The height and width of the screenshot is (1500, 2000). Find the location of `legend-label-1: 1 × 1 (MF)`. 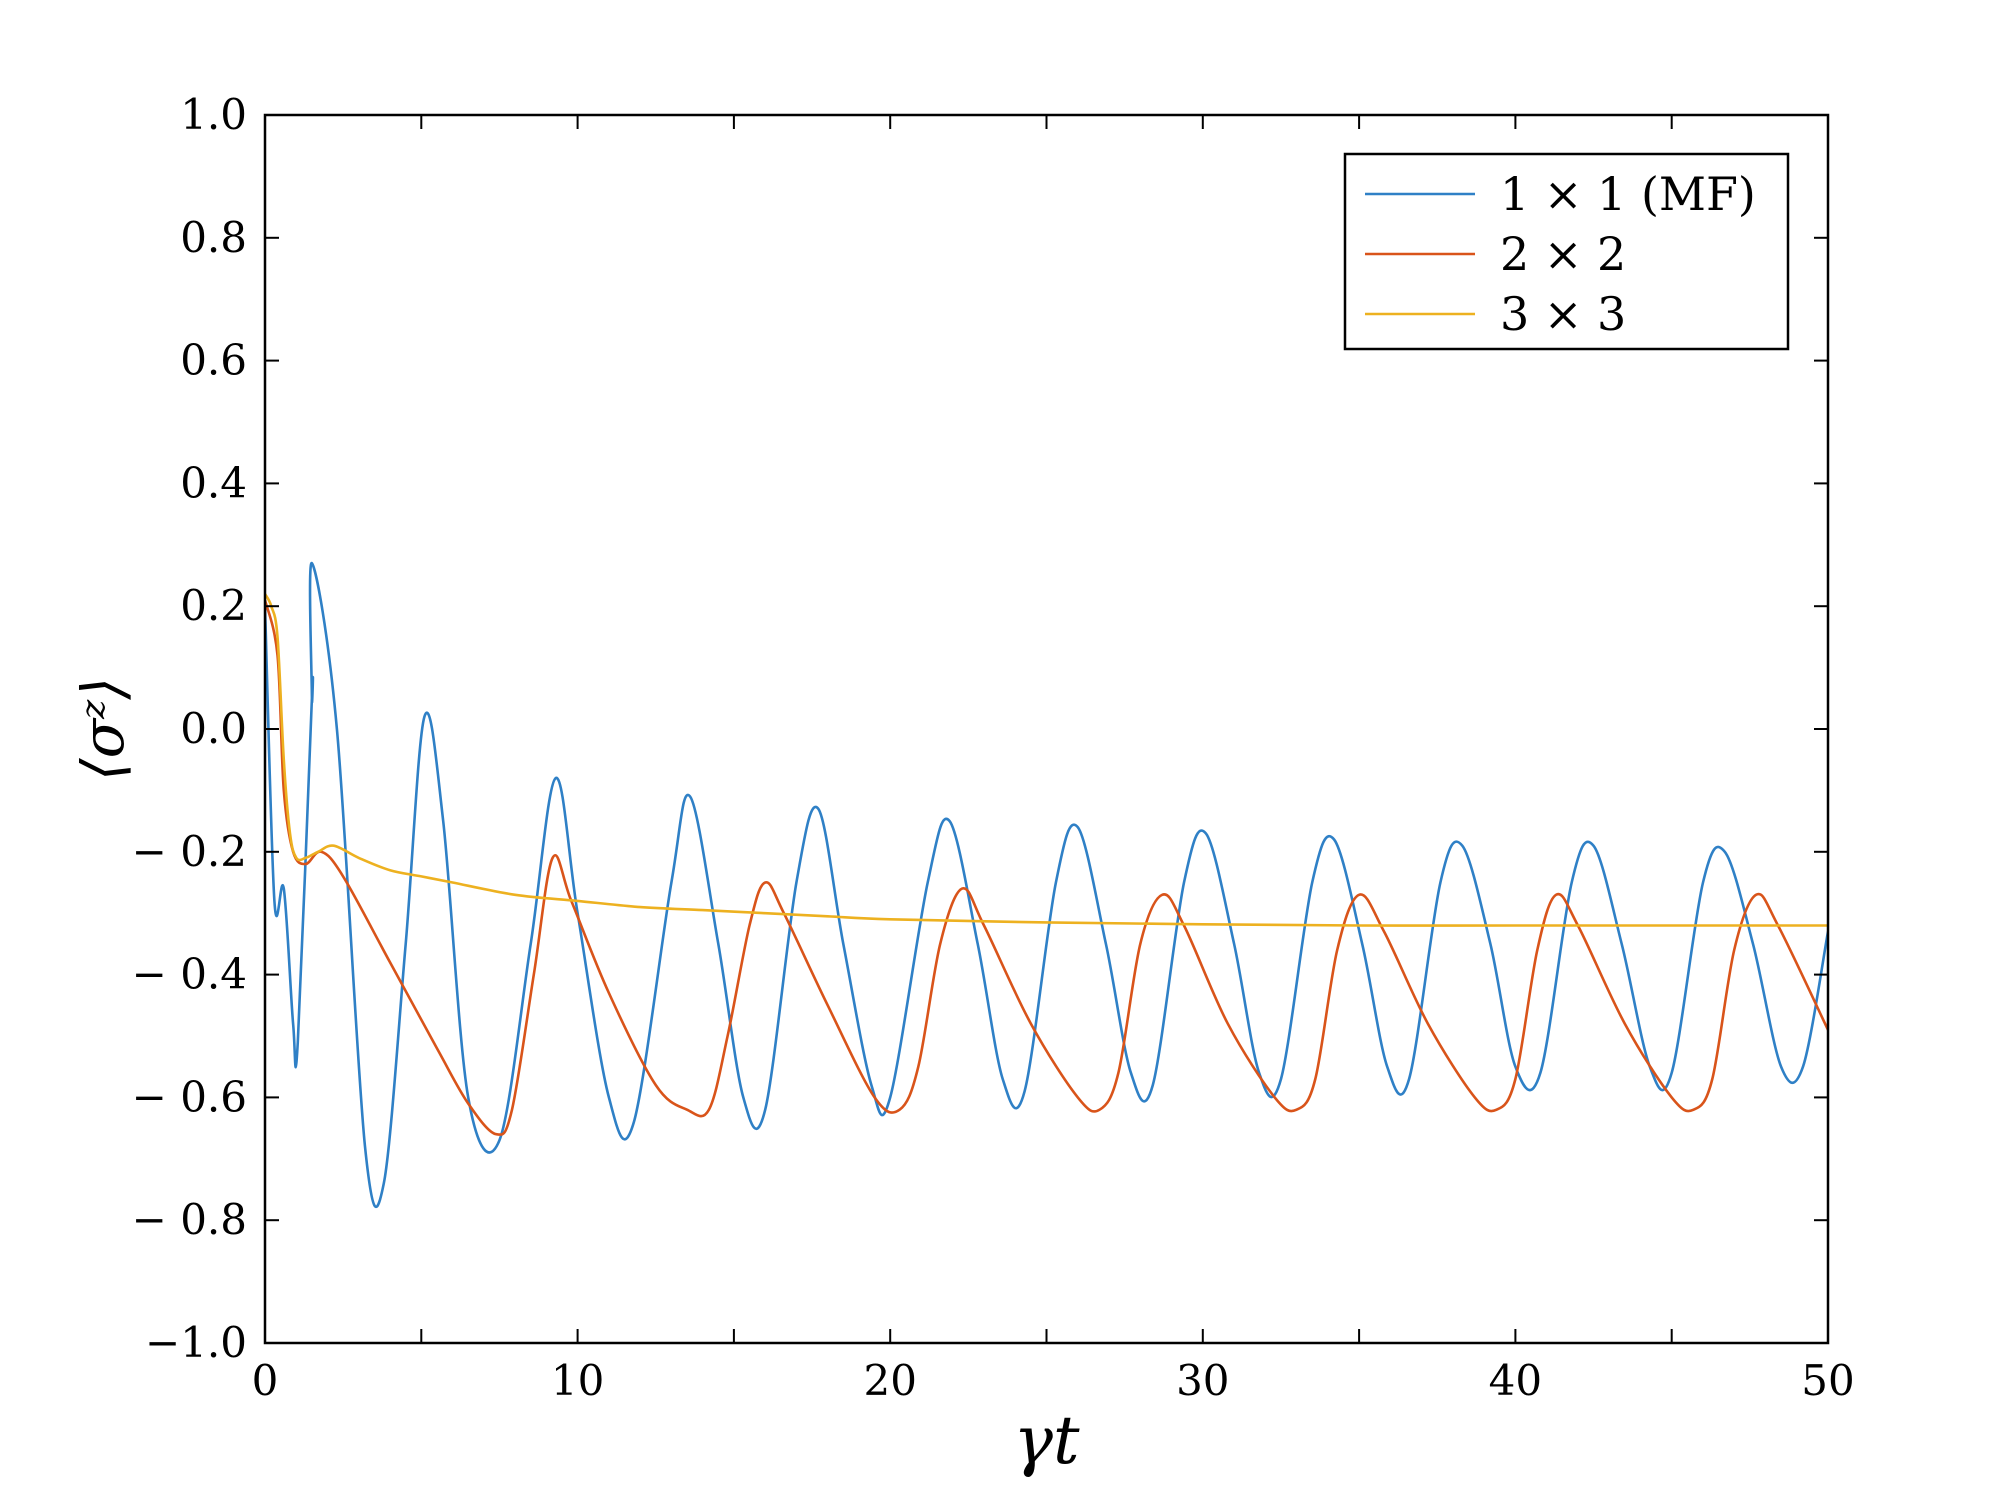

legend-label-1: 1 × 1 (MF) is located at coordinates (1628, 194).